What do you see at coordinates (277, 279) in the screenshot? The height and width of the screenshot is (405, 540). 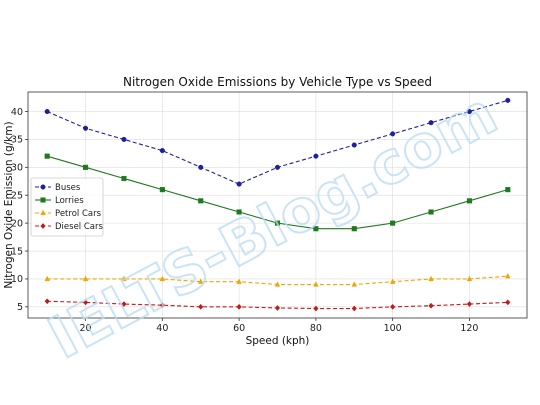 I see `series-petrol-cars` at bounding box center [277, 279].